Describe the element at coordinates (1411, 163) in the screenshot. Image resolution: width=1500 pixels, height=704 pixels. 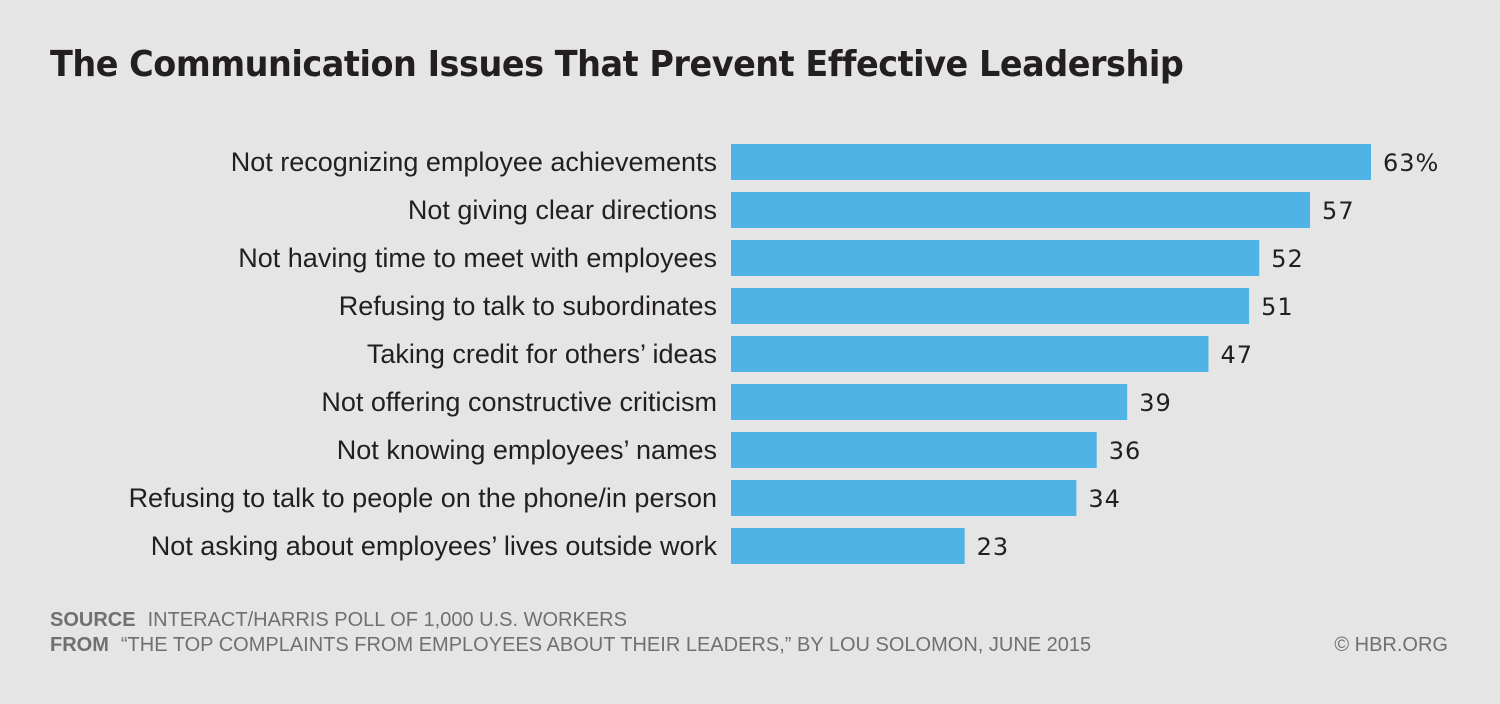
I see `value-label: 63%` at that location.